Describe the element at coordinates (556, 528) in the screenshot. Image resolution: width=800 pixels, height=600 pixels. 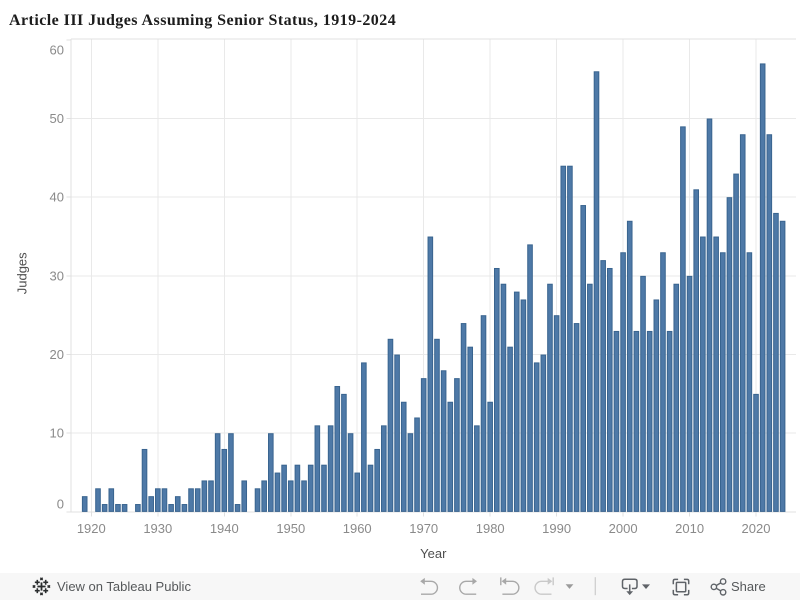
I see `svg-text: 1990` at that location.